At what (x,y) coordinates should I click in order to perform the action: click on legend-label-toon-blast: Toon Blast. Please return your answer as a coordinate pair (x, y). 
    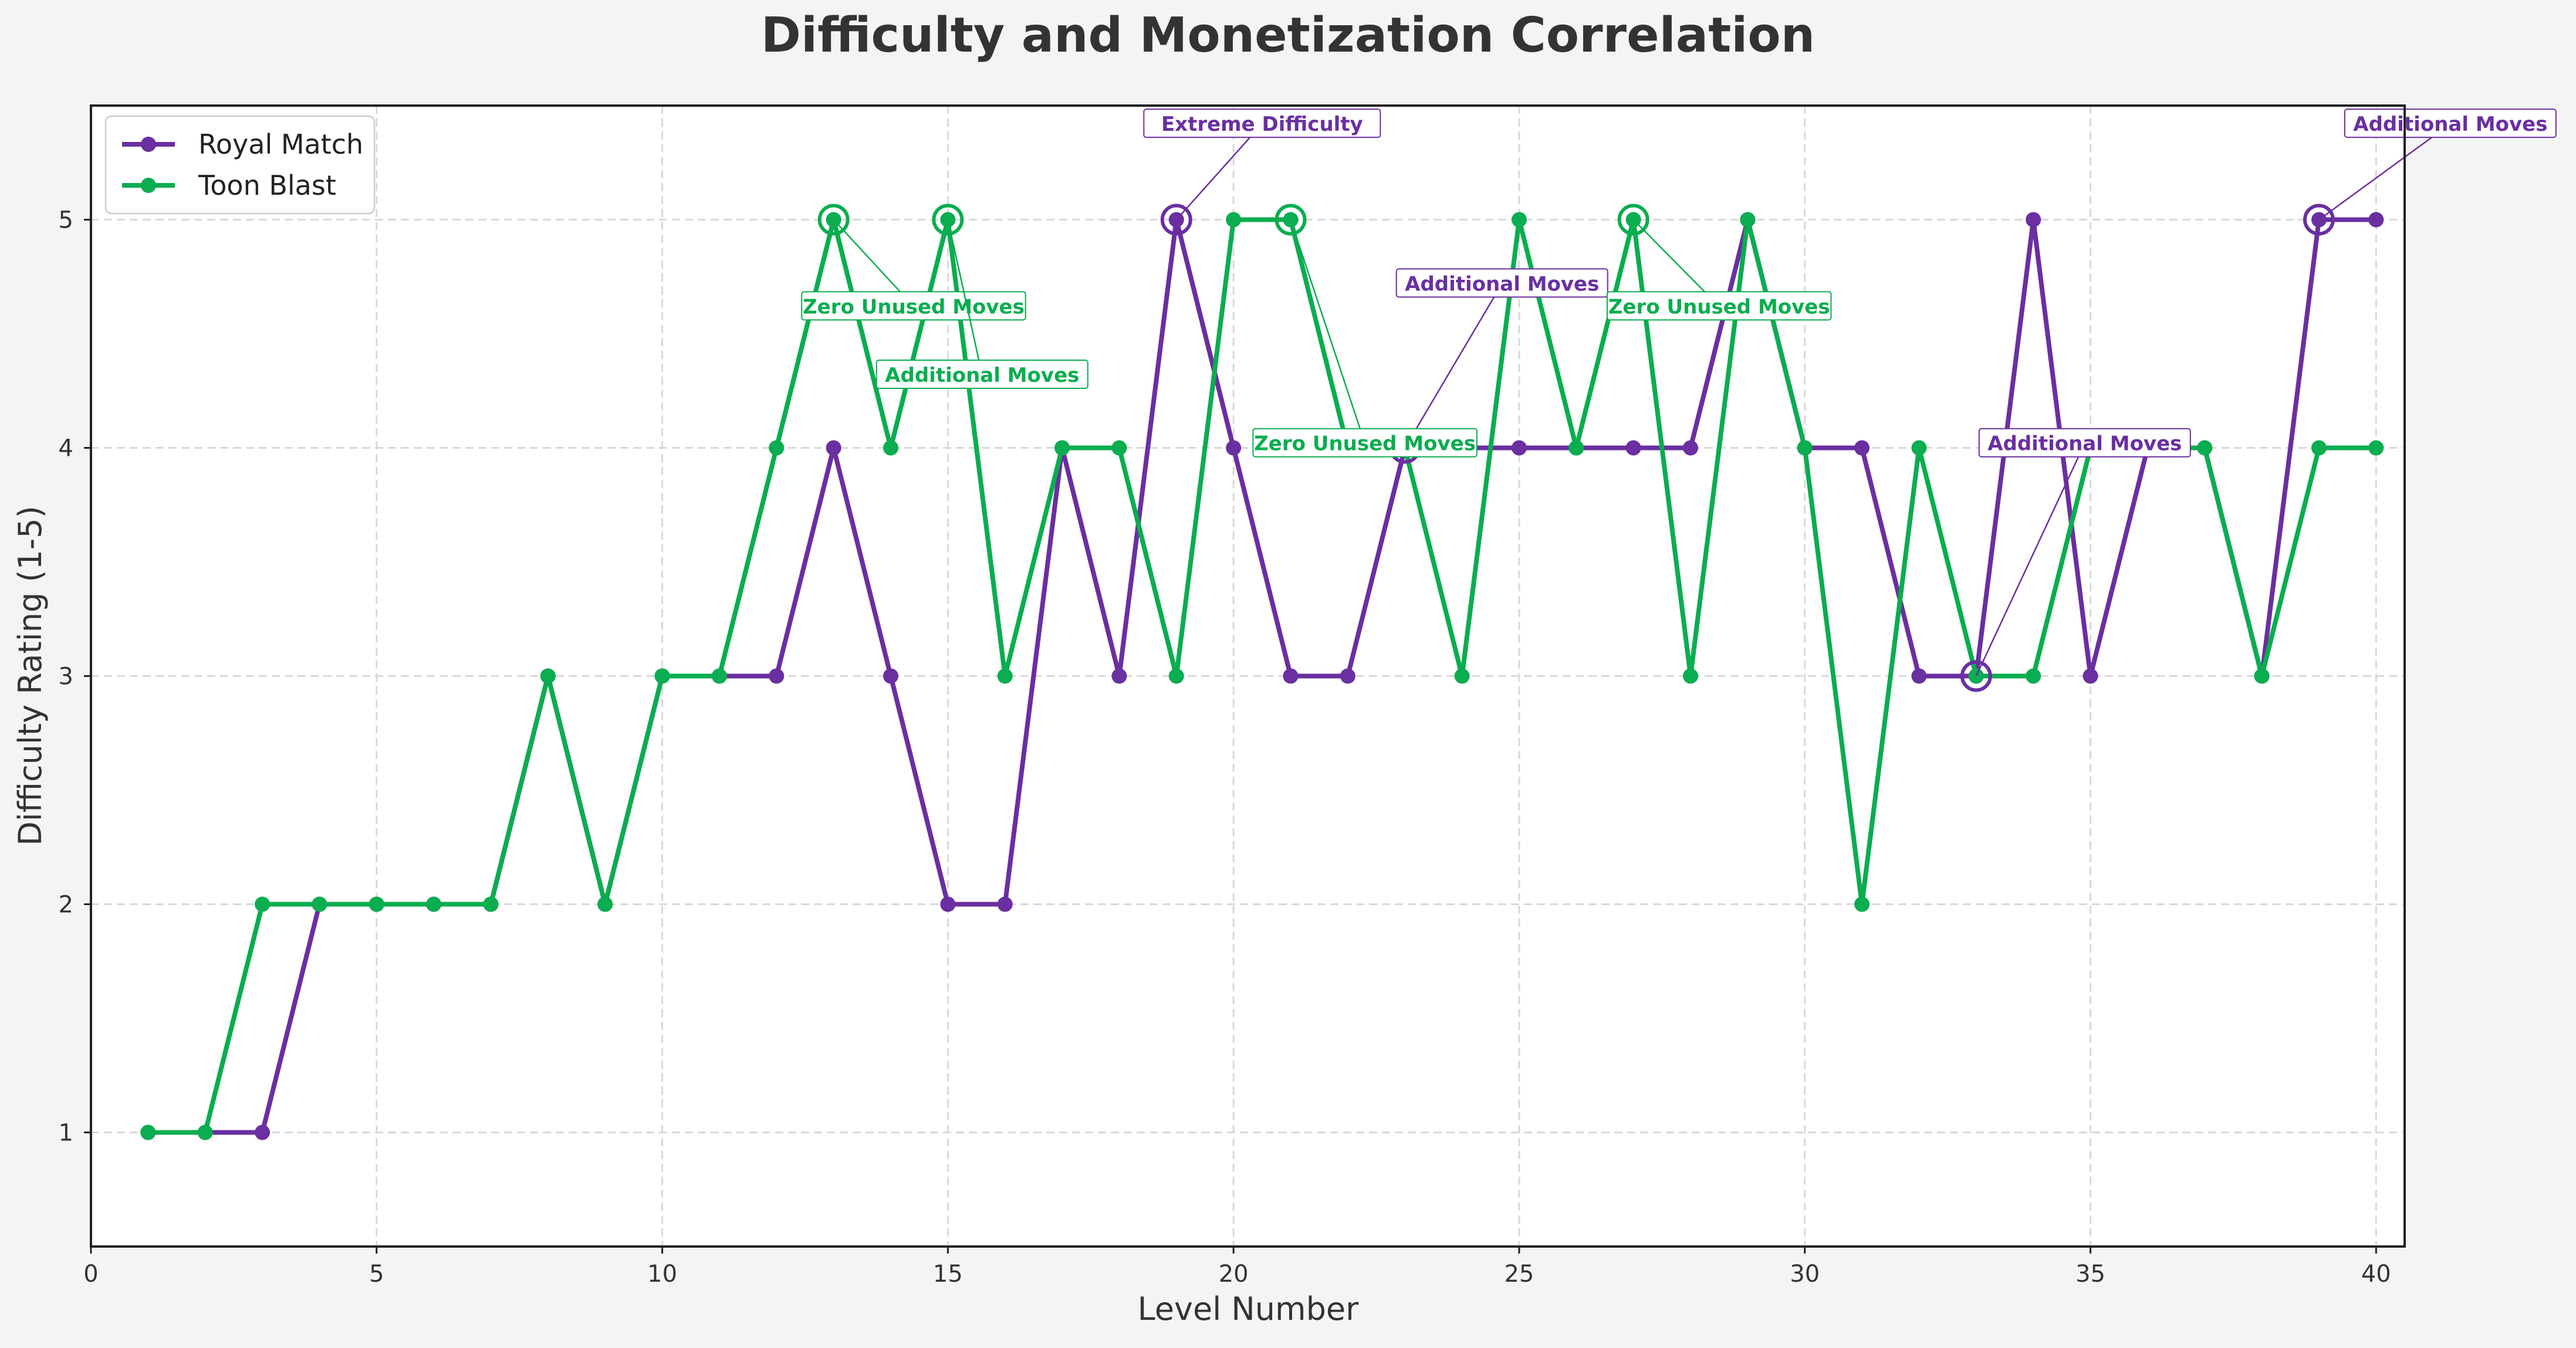
    Looking at the image, I should click on (267, 185).